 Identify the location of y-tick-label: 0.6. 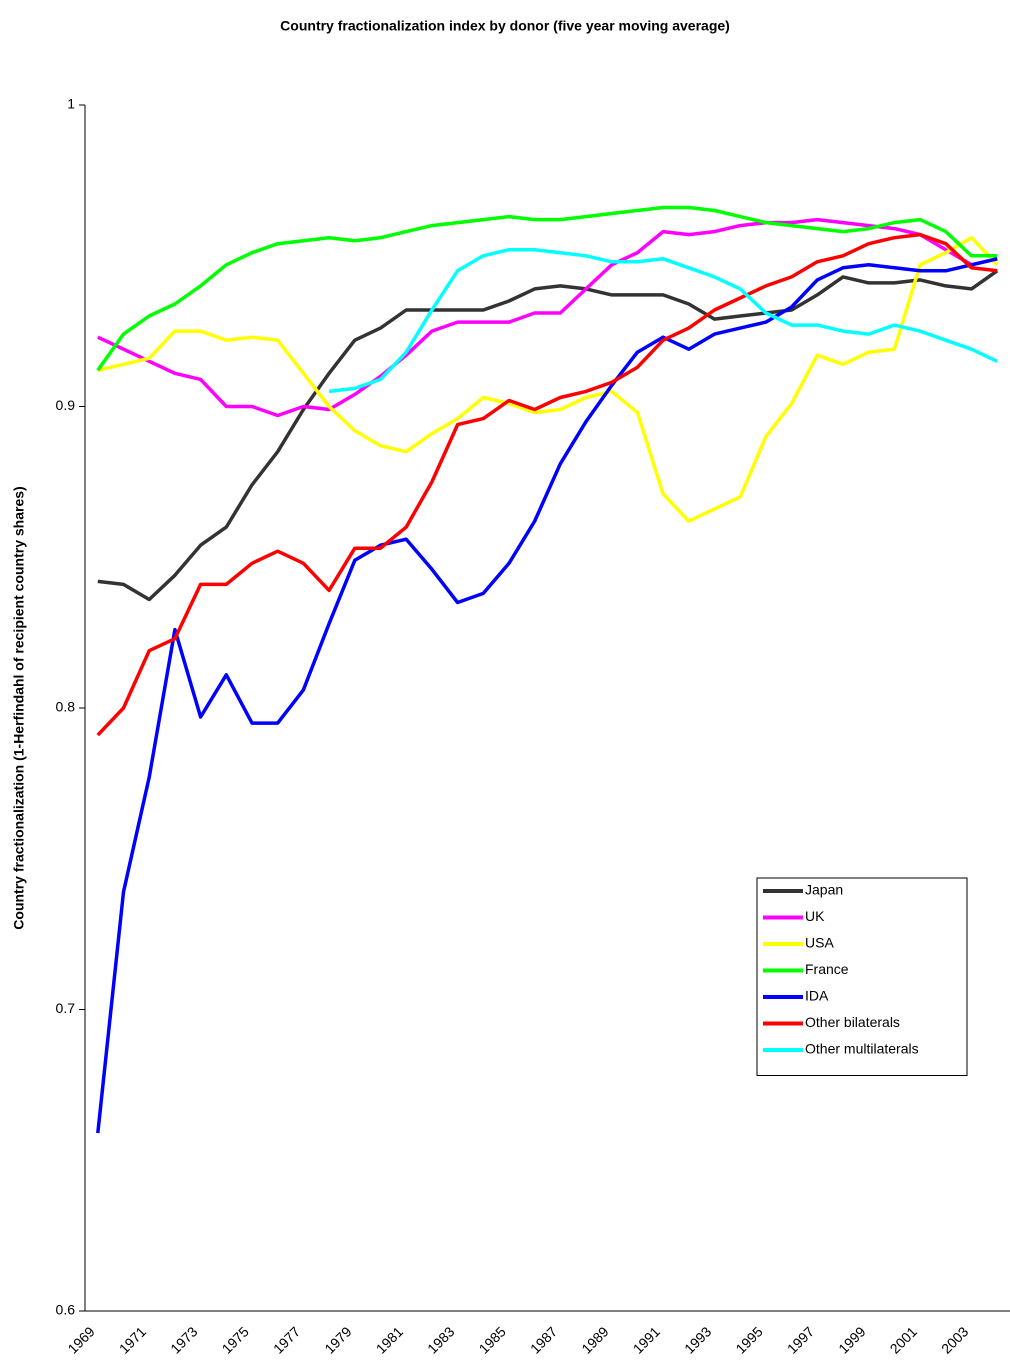
(66, 1310).